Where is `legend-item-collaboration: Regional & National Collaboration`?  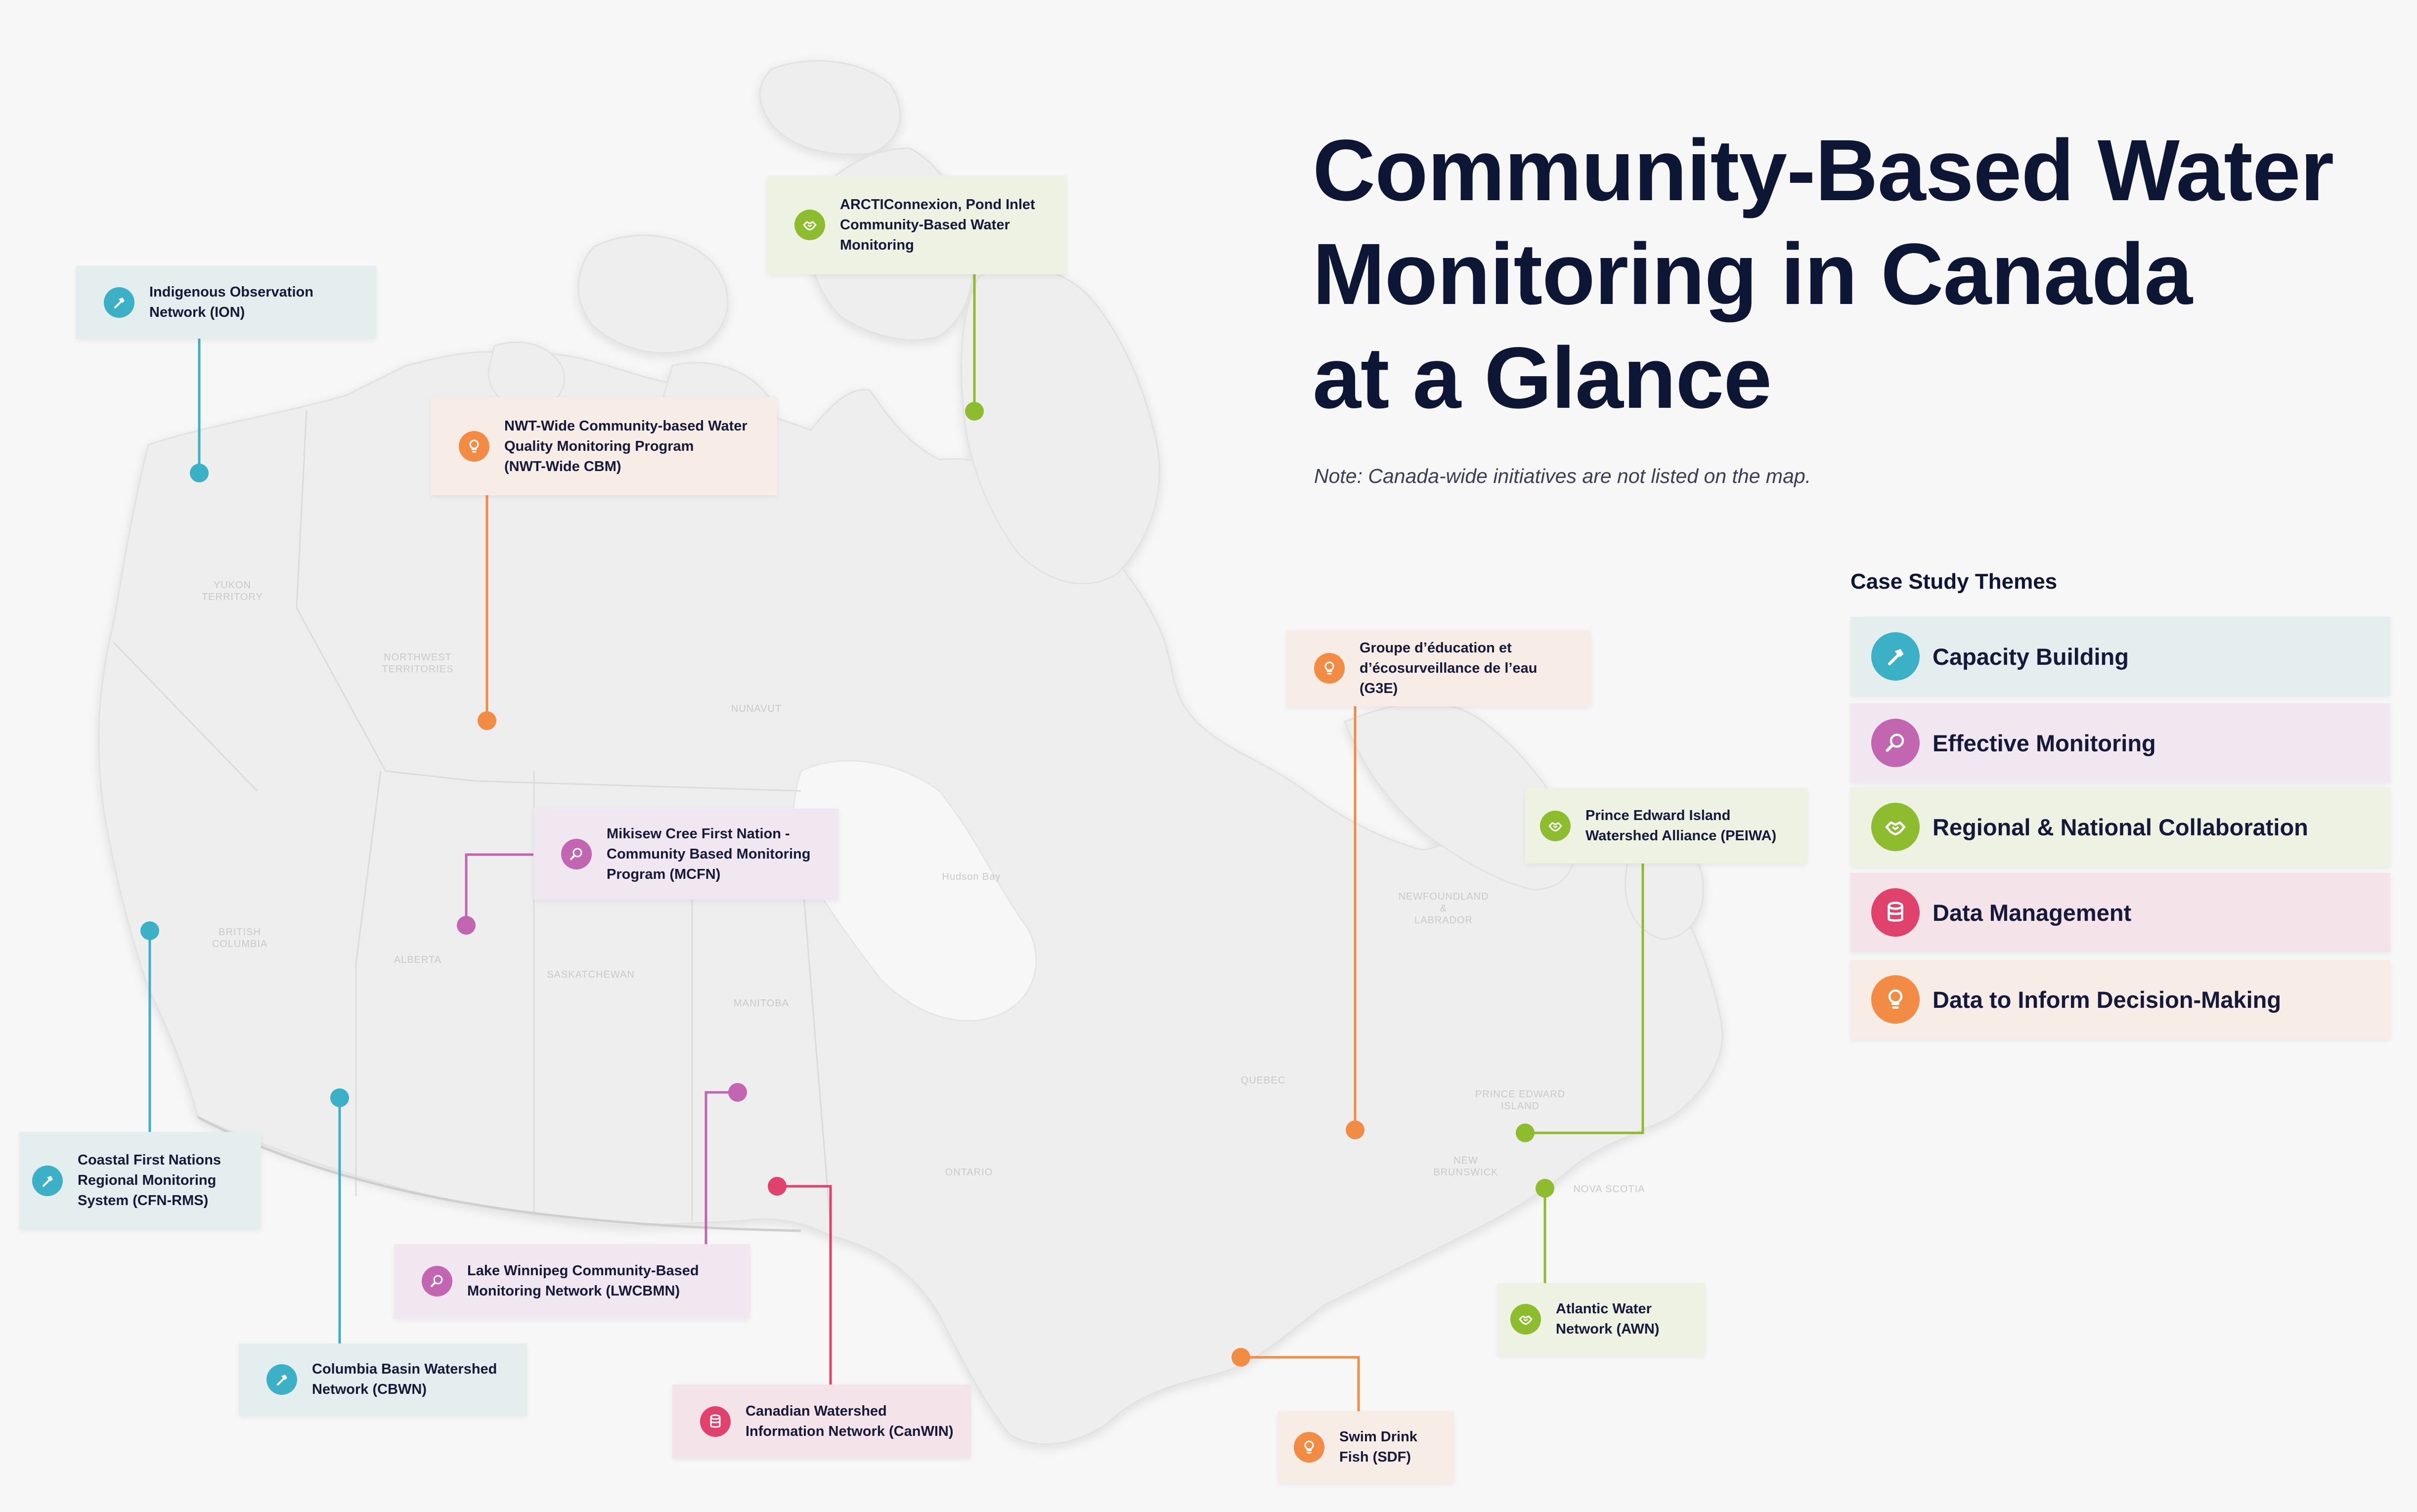
legend-item-collaboration: Regional & National Collaboration is located at coordinates (2120, 827).